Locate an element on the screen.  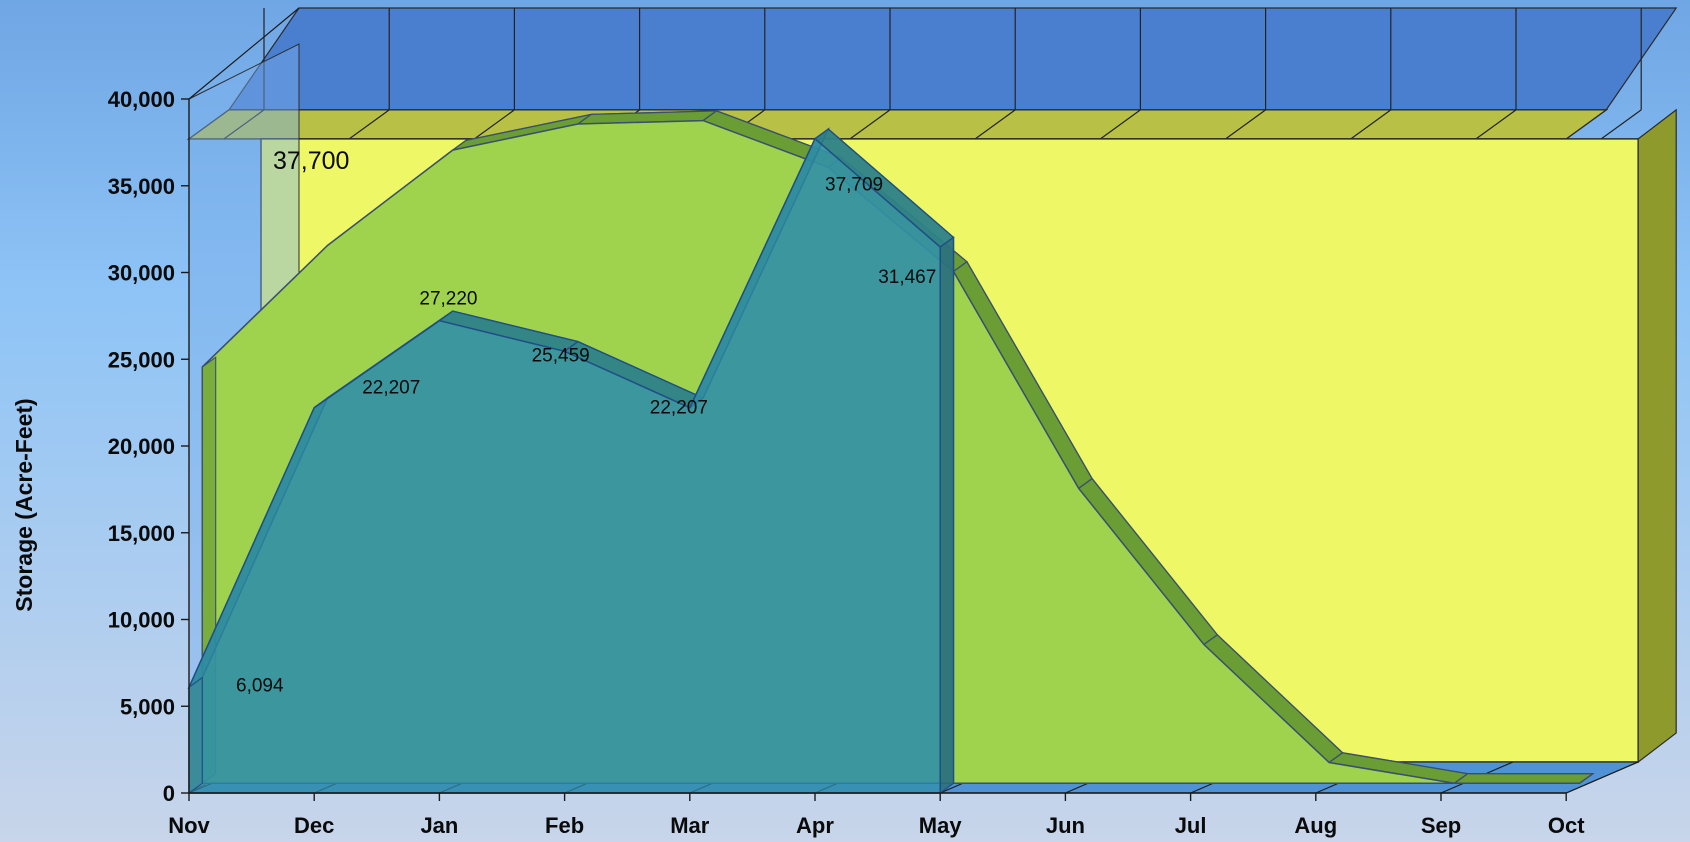
x-tick-label-jun: Jun is located at coordinates (1065, 825).